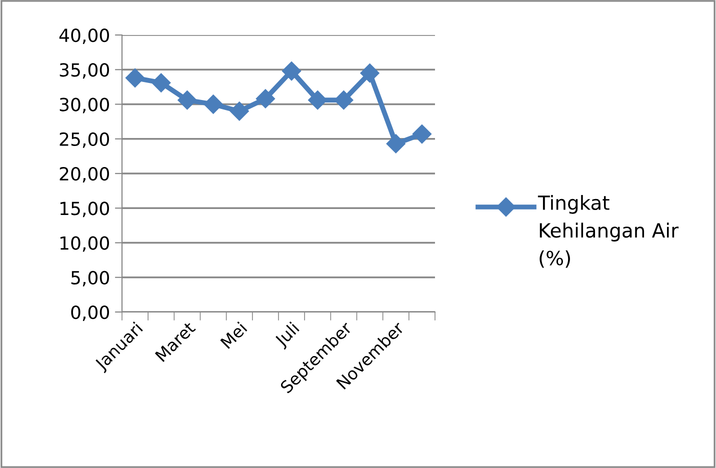 This screenshot has width=716, height=468. Describe the element at coordinates (84, 71) in the screenshot. I see `y-tick-label: 35,00` at that location.